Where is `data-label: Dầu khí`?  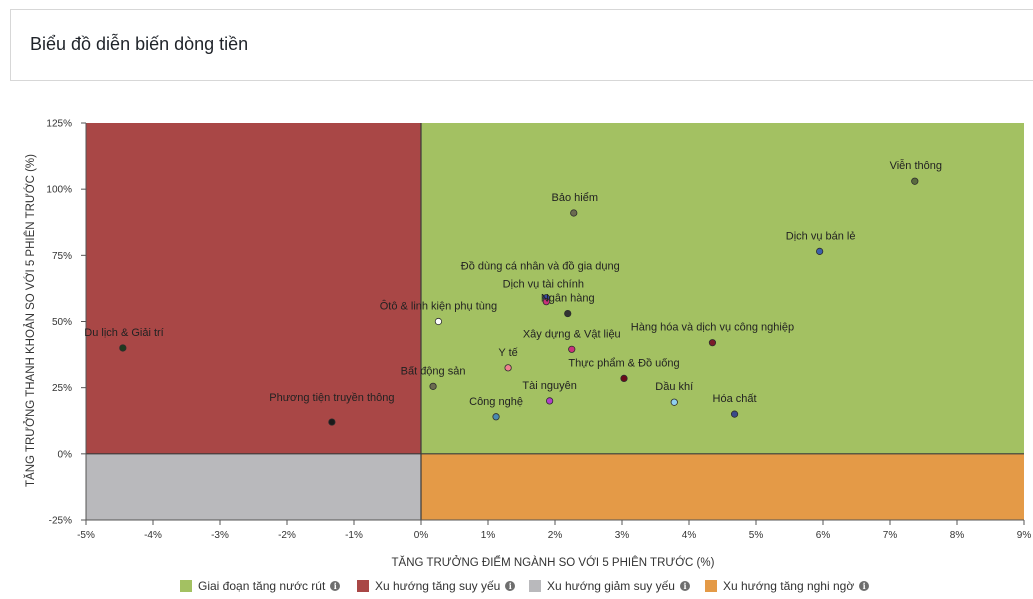
data-label: Dầu khí is located at coordinates (674, 387).